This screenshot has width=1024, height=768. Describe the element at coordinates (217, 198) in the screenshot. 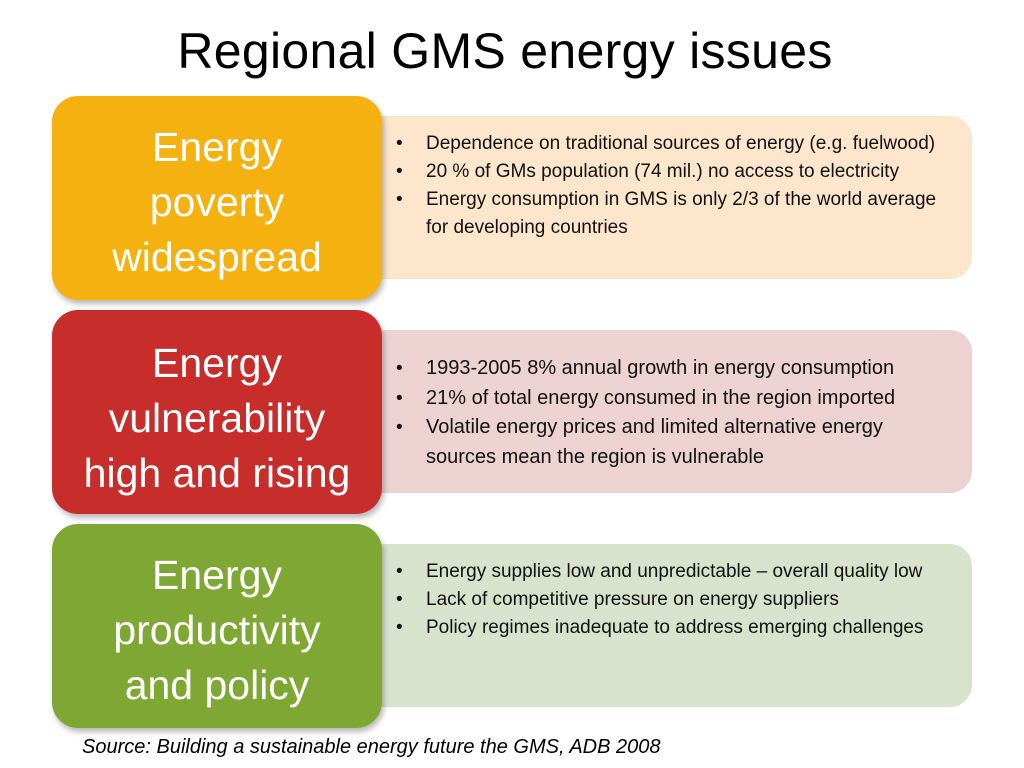

I see `energy-poverty-box: Energy poverty widespread` at that location.